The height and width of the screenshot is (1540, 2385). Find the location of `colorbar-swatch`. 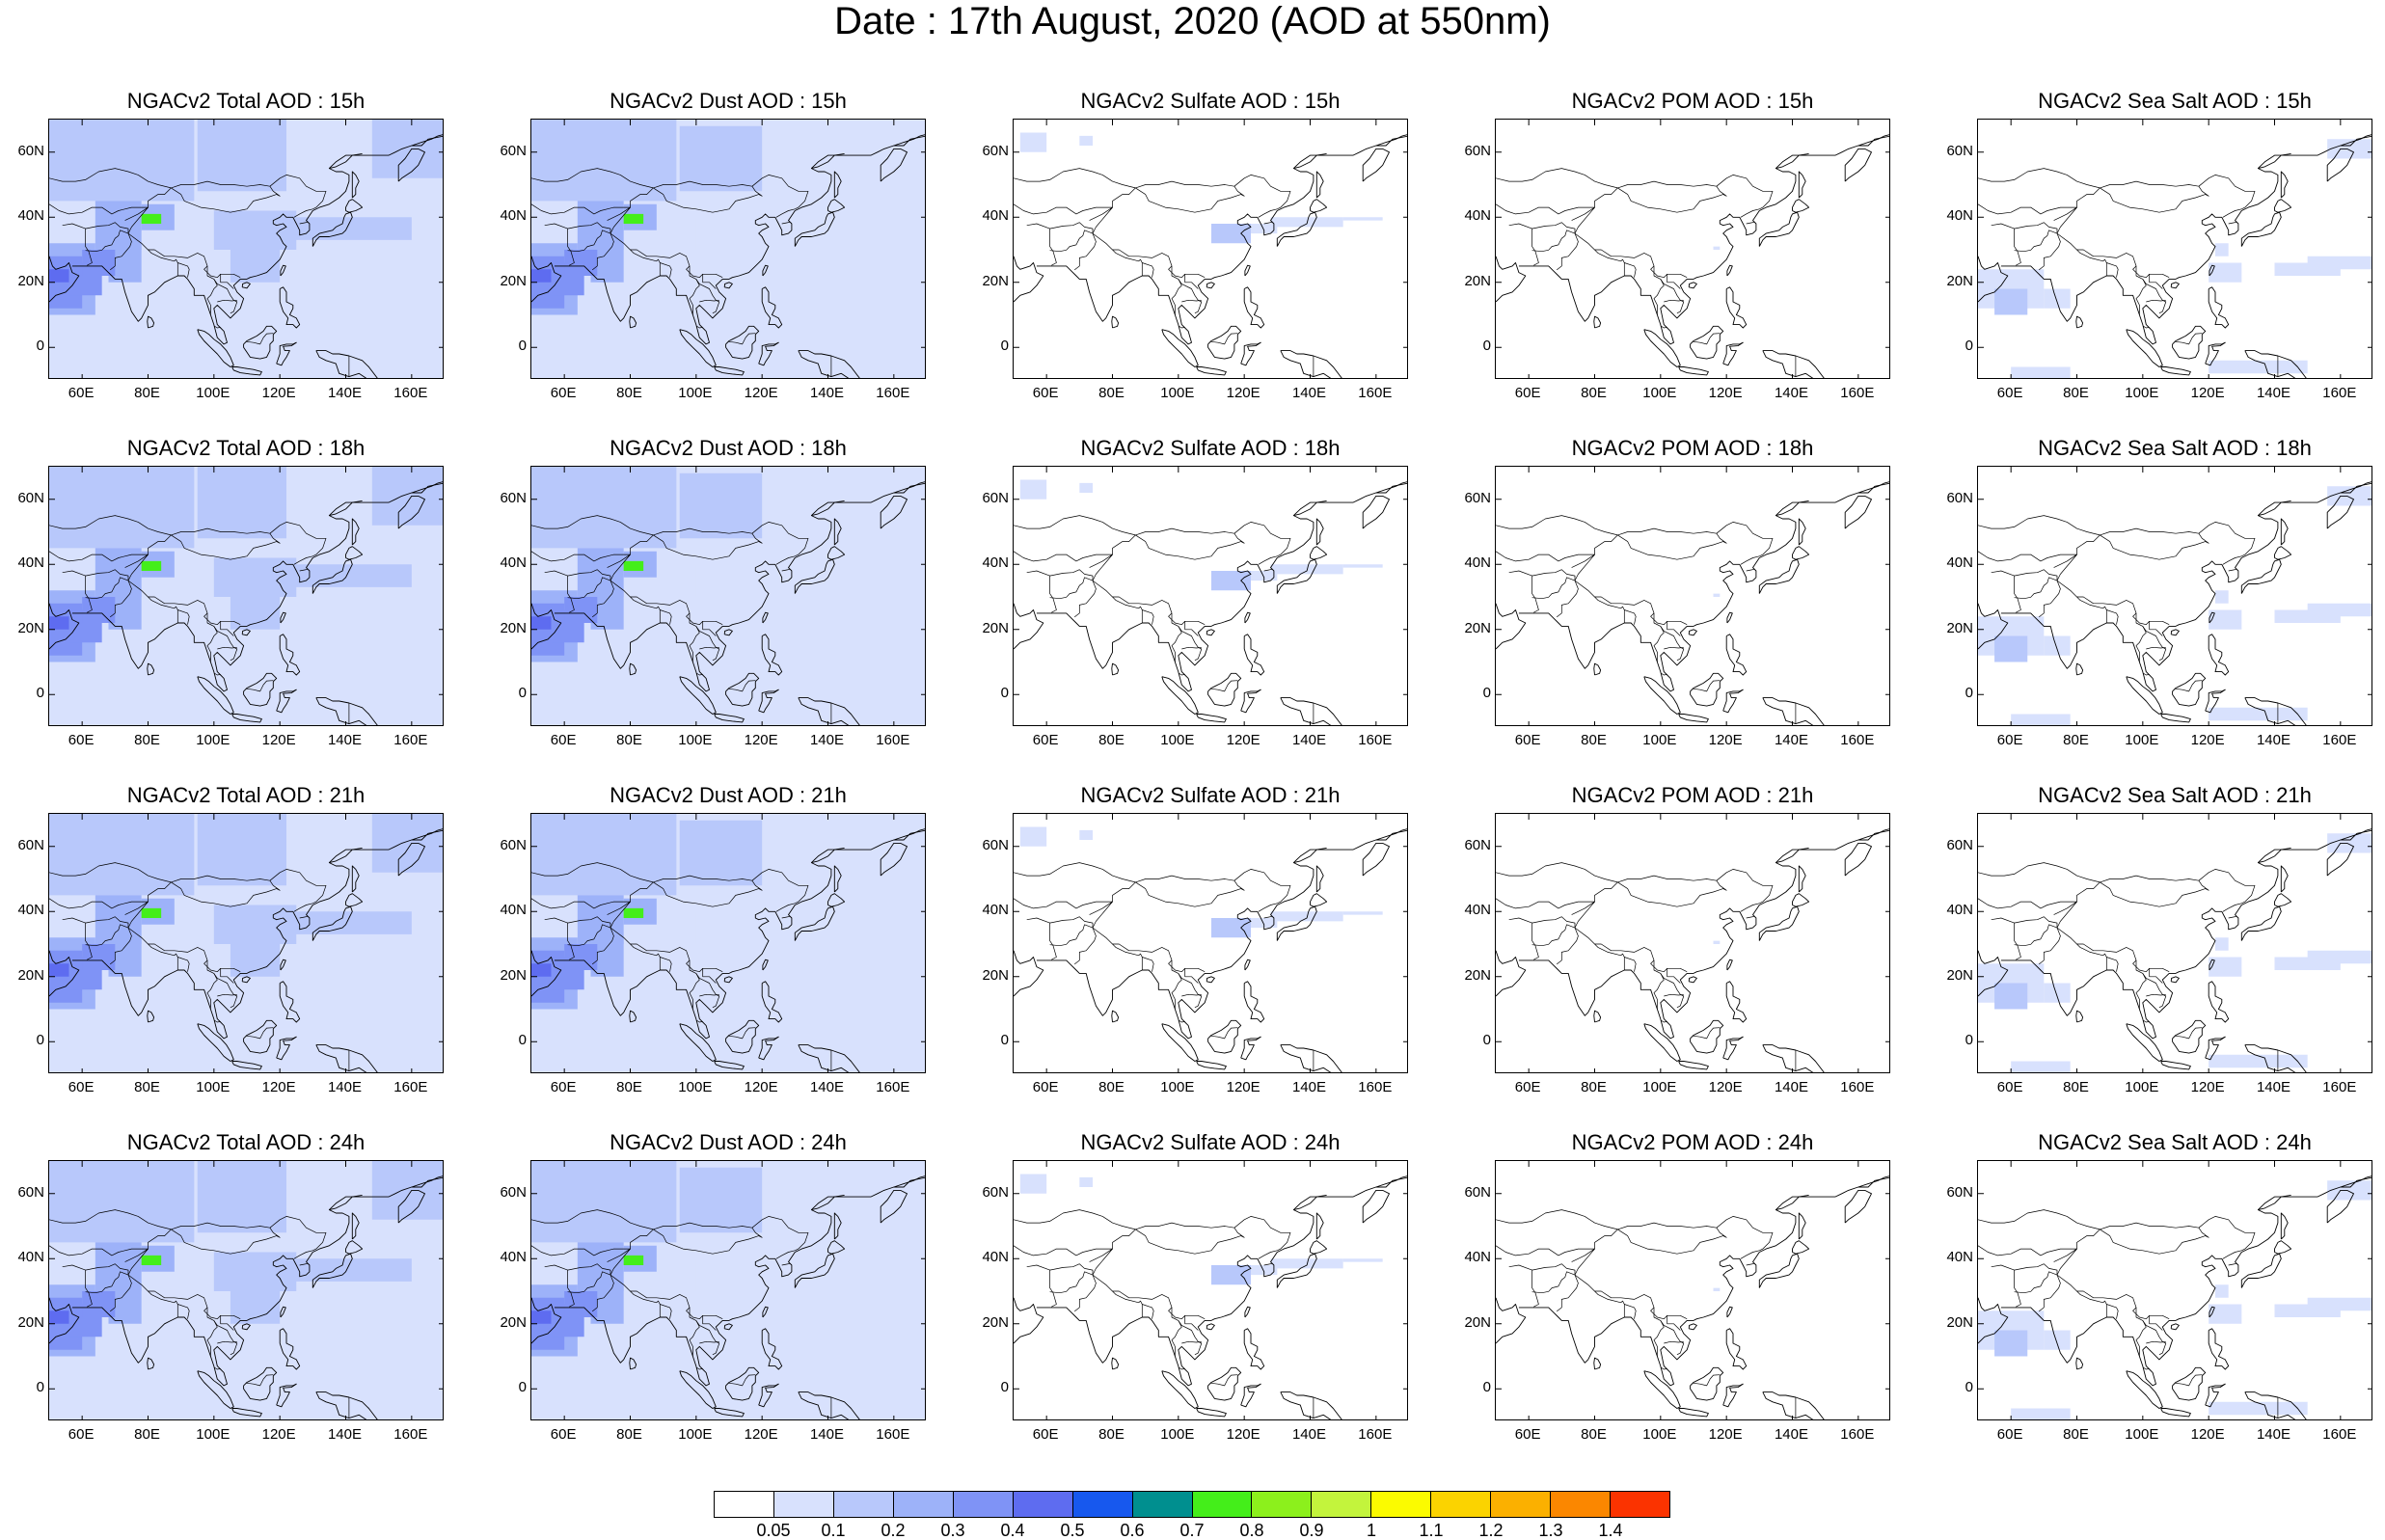

colorbar-swatch is located at coordinates (1043, 1504).